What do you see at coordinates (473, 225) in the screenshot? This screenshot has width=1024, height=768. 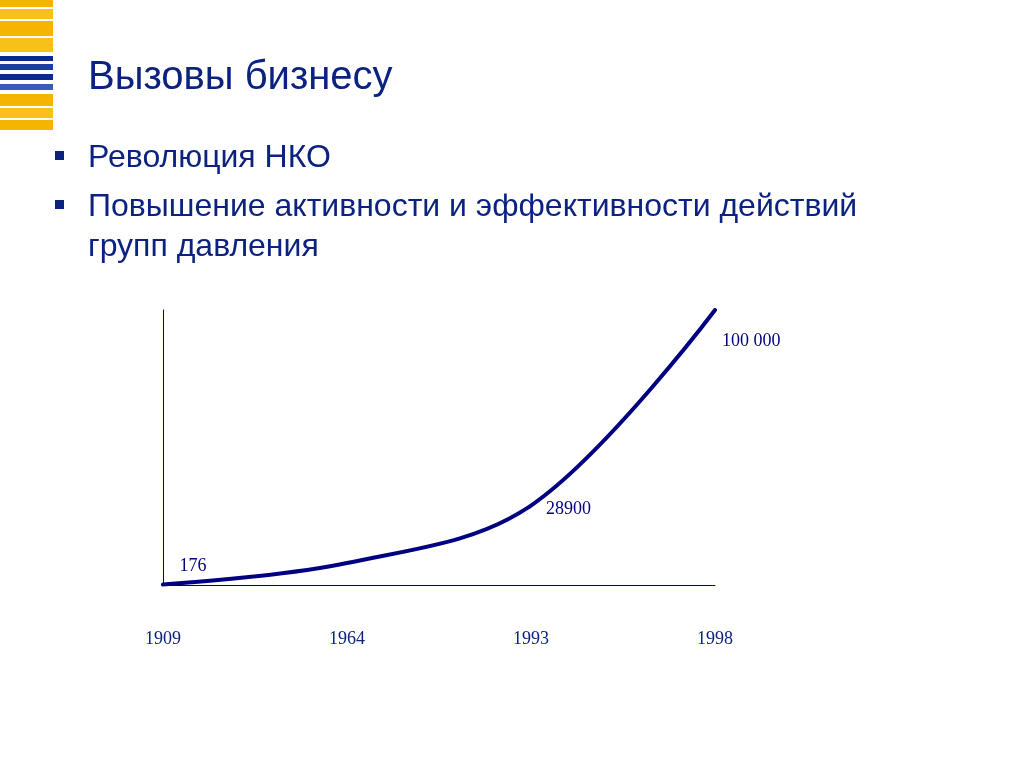 I see `text: Повышение активности и эффективности действий групп давления` at bounding box center [473, 225].